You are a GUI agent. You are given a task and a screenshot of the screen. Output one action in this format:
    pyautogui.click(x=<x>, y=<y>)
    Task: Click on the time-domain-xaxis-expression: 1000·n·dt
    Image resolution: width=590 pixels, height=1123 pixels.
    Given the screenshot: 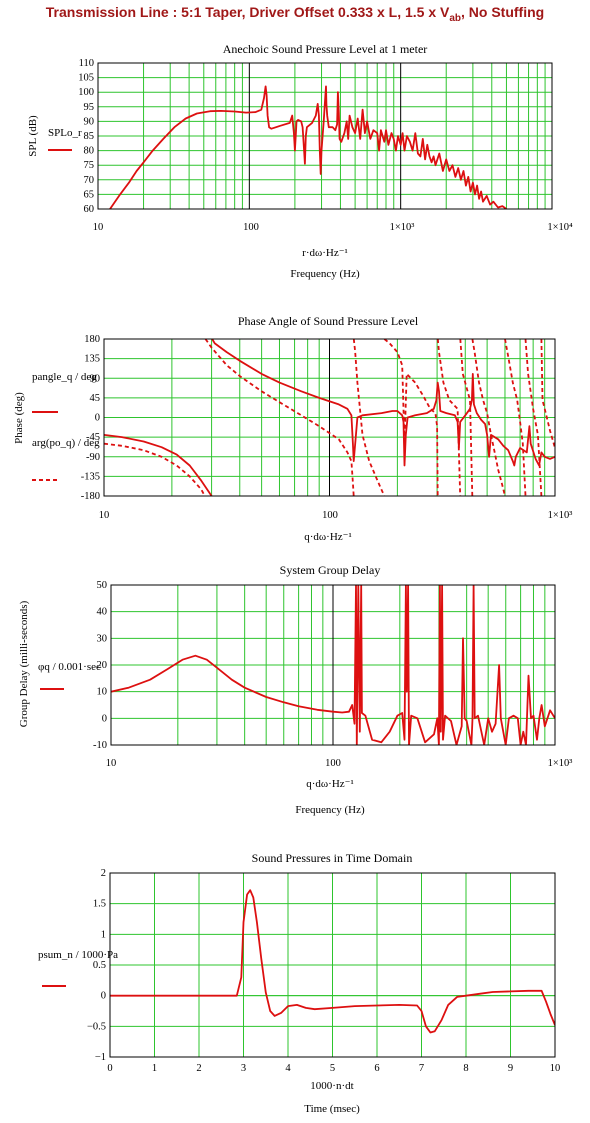 What is the action you would take?
    pyautogui.click(x=331, y=1086)
    